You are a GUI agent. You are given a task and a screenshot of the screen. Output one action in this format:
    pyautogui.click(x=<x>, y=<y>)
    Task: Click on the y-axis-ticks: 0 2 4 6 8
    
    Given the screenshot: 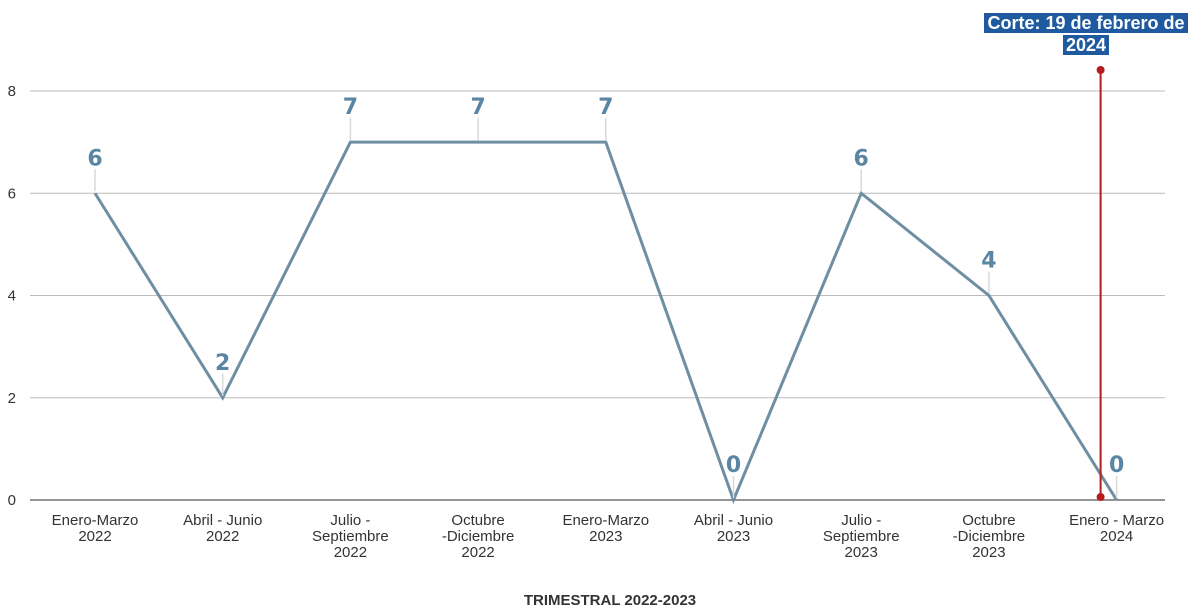 What is the action you would take?
    pyautogui.click(x=12, y=296)
    